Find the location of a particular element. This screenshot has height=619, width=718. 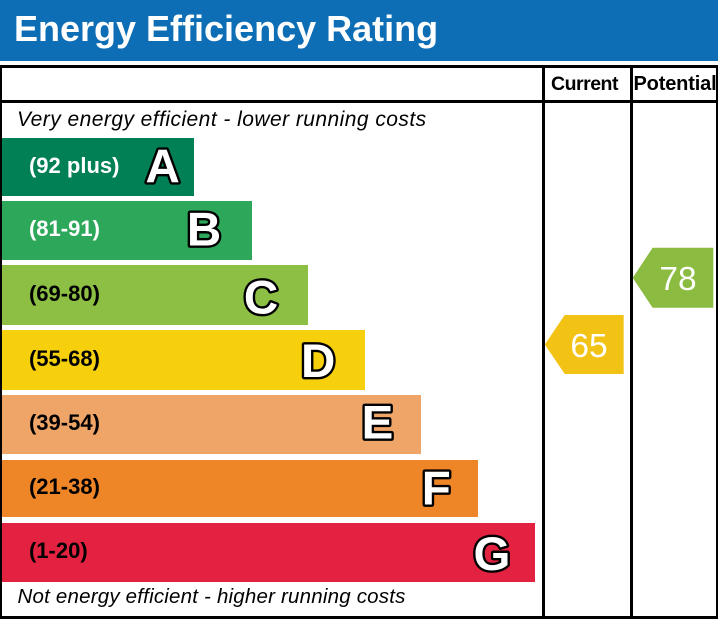

svg-text: G is located at coordinates (492, 554).